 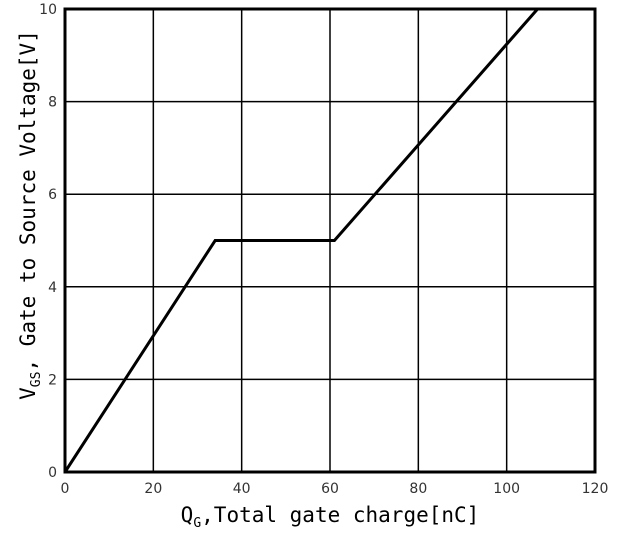 What do you see at coordinates (48, 10) in the screenshot?
I see `y-tick-label: 10` at bounding box center [48, 10].